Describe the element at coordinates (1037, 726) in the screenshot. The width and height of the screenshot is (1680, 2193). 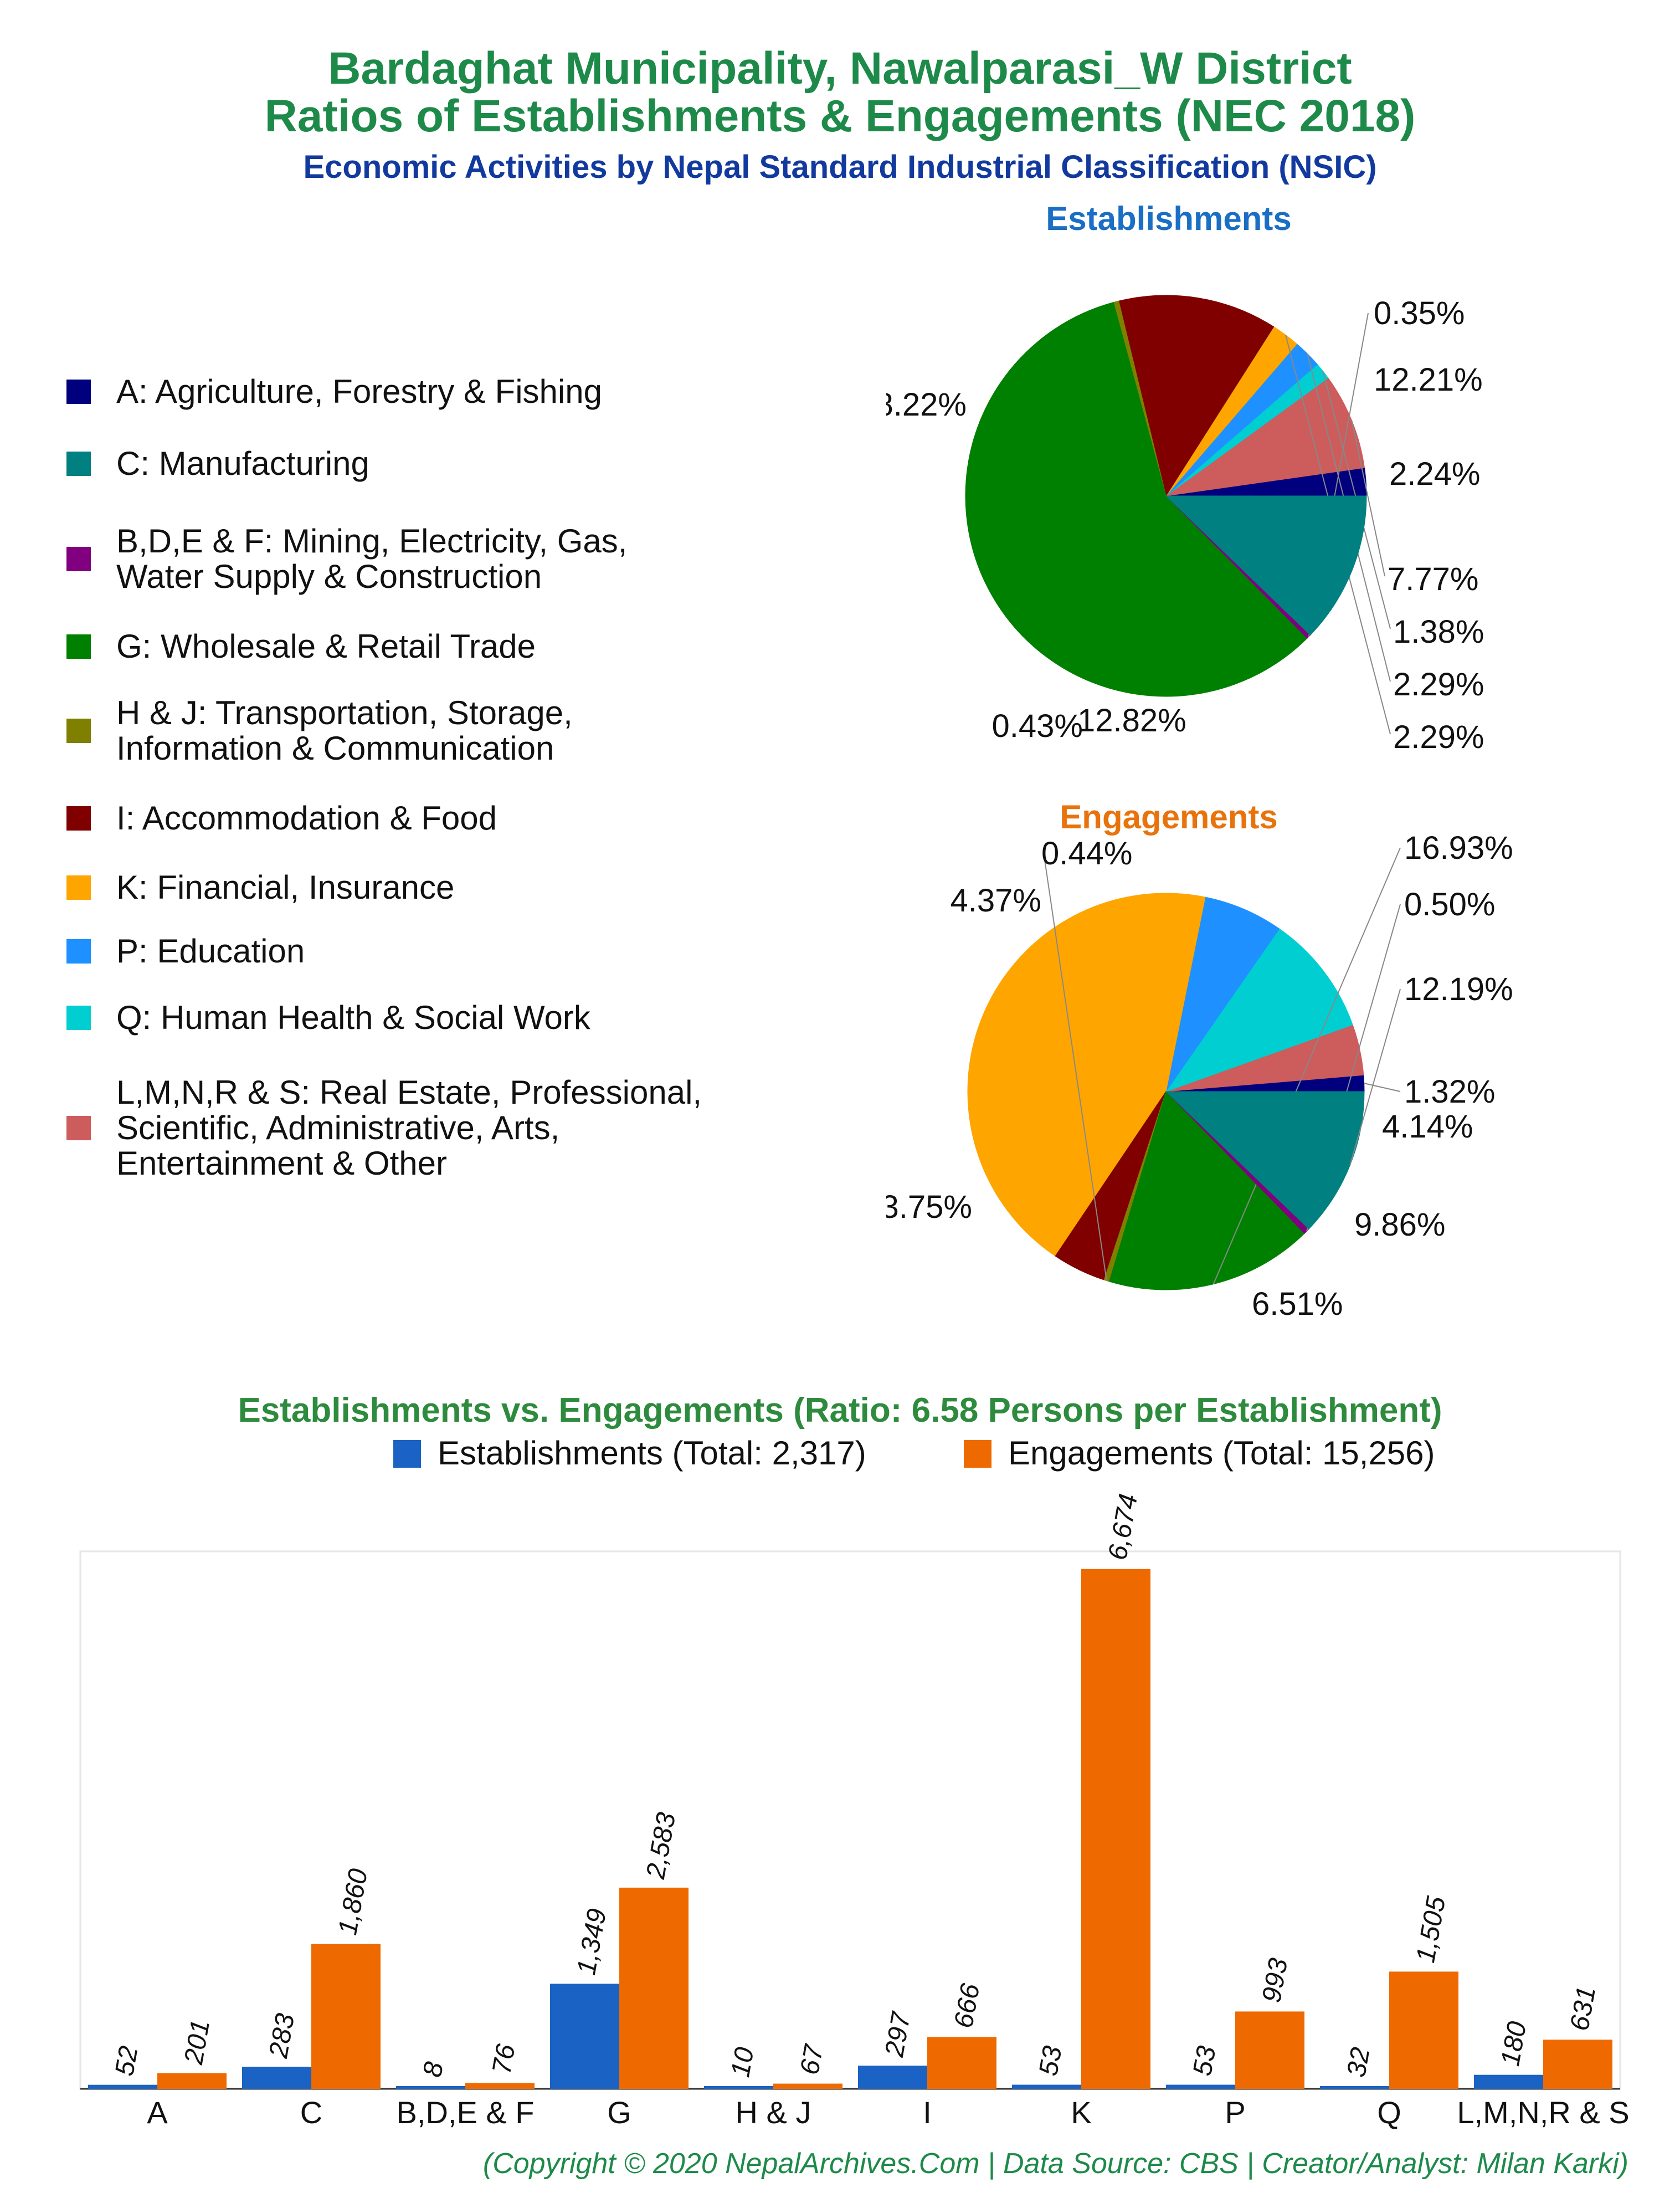
I see `pie-slice-label: 0.43%` at that location.